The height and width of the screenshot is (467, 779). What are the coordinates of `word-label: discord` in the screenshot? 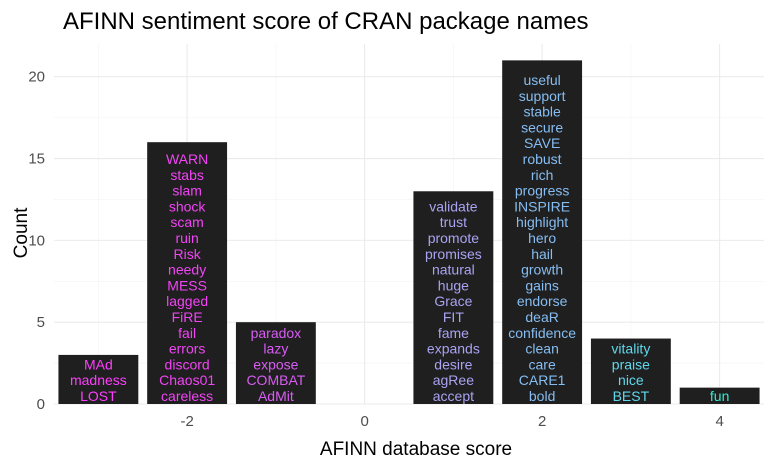 It's located at (187, 364).